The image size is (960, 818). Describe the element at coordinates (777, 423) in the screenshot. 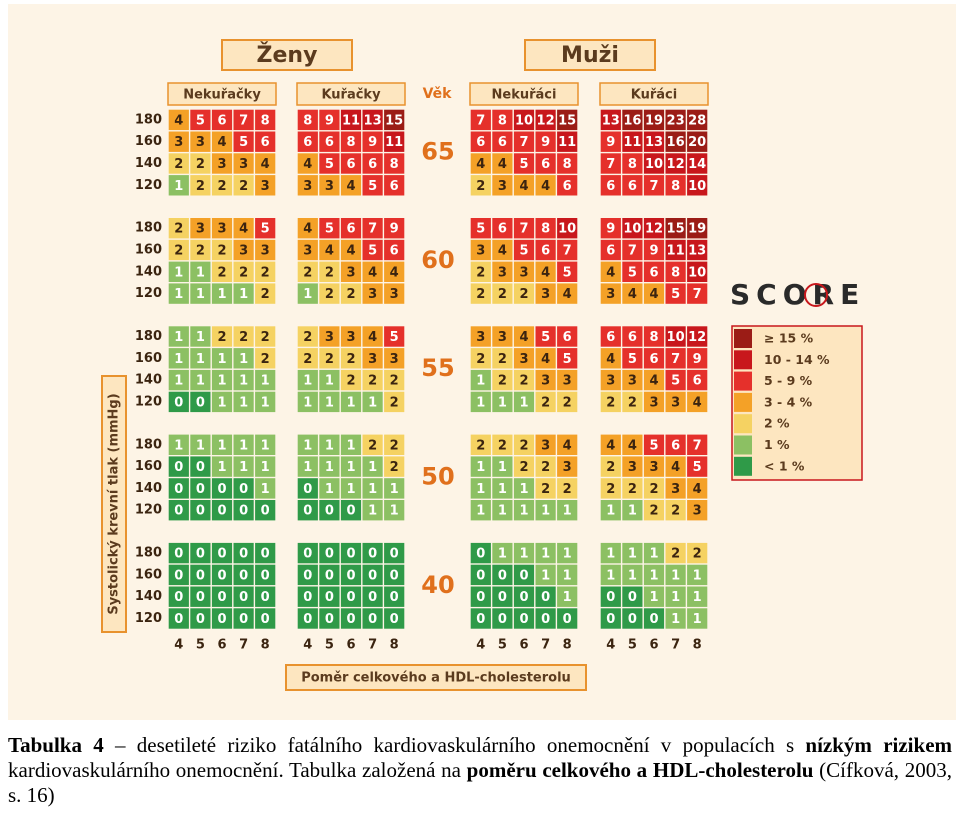

I see `legend-label: 2 %` at that location.